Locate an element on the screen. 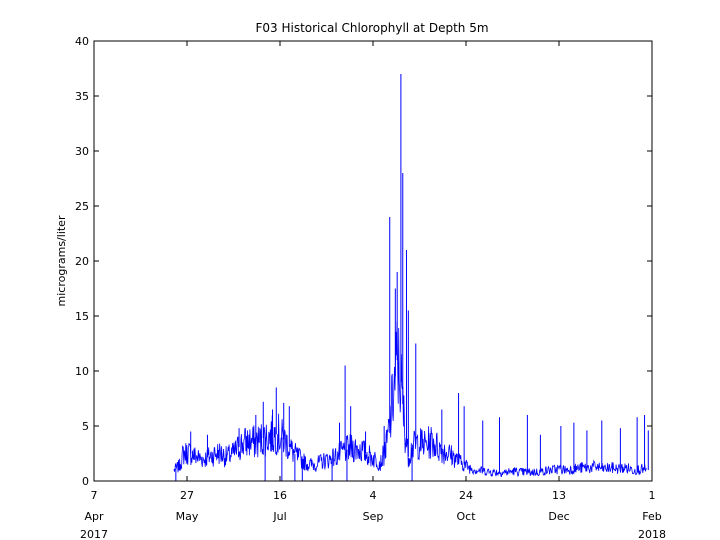  y-tick-label: 5 is located at coordinates (85, 426).